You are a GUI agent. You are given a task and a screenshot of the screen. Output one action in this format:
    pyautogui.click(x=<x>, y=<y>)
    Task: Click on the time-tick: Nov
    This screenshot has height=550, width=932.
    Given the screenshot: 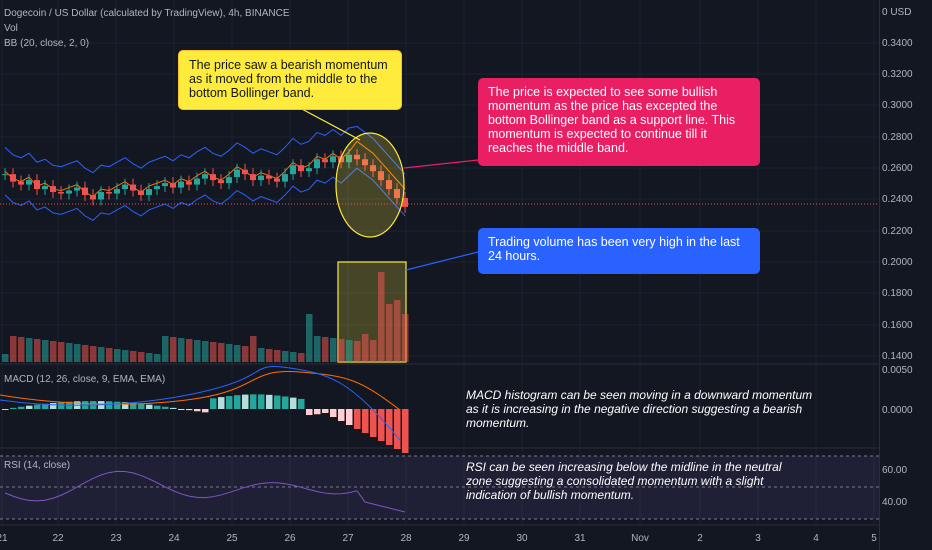 What is the action you would take?
    pyautogui.click(x=640, y=538)
    